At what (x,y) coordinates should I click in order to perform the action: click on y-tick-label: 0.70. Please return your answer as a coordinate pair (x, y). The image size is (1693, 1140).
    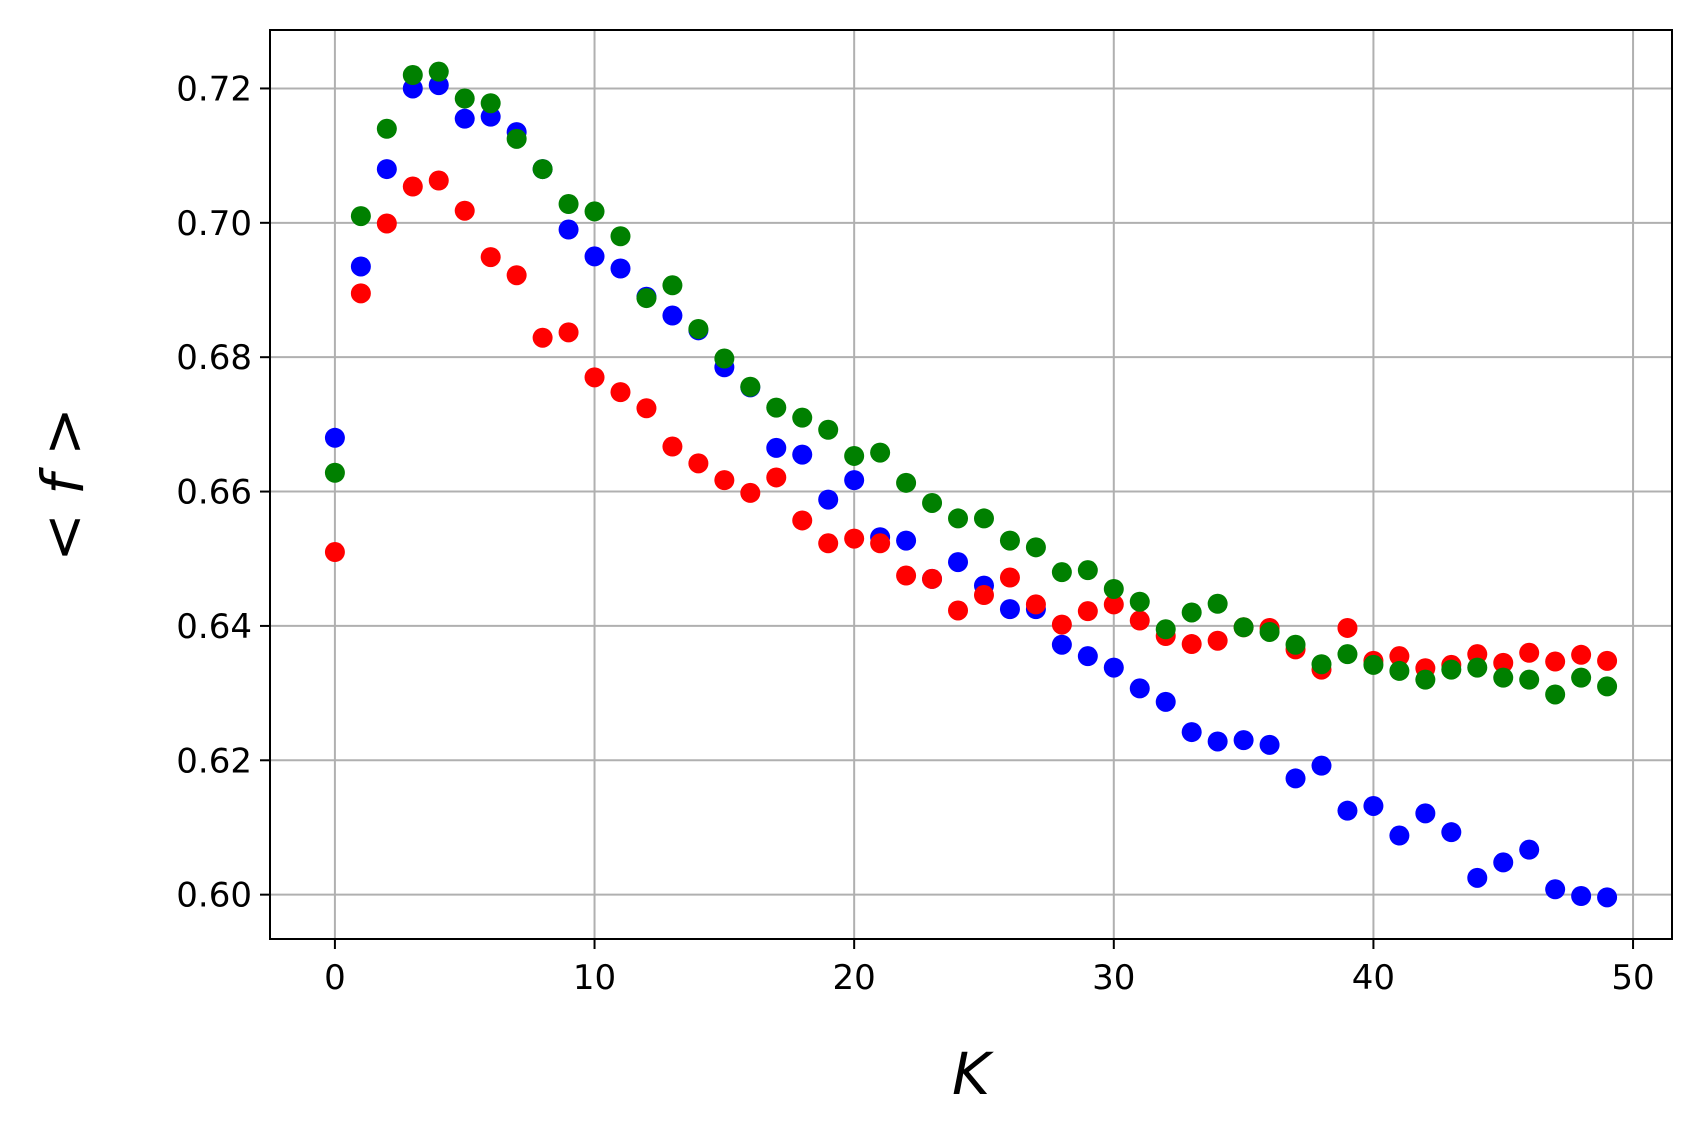
    Looking at the image, I should click on (214, 224).